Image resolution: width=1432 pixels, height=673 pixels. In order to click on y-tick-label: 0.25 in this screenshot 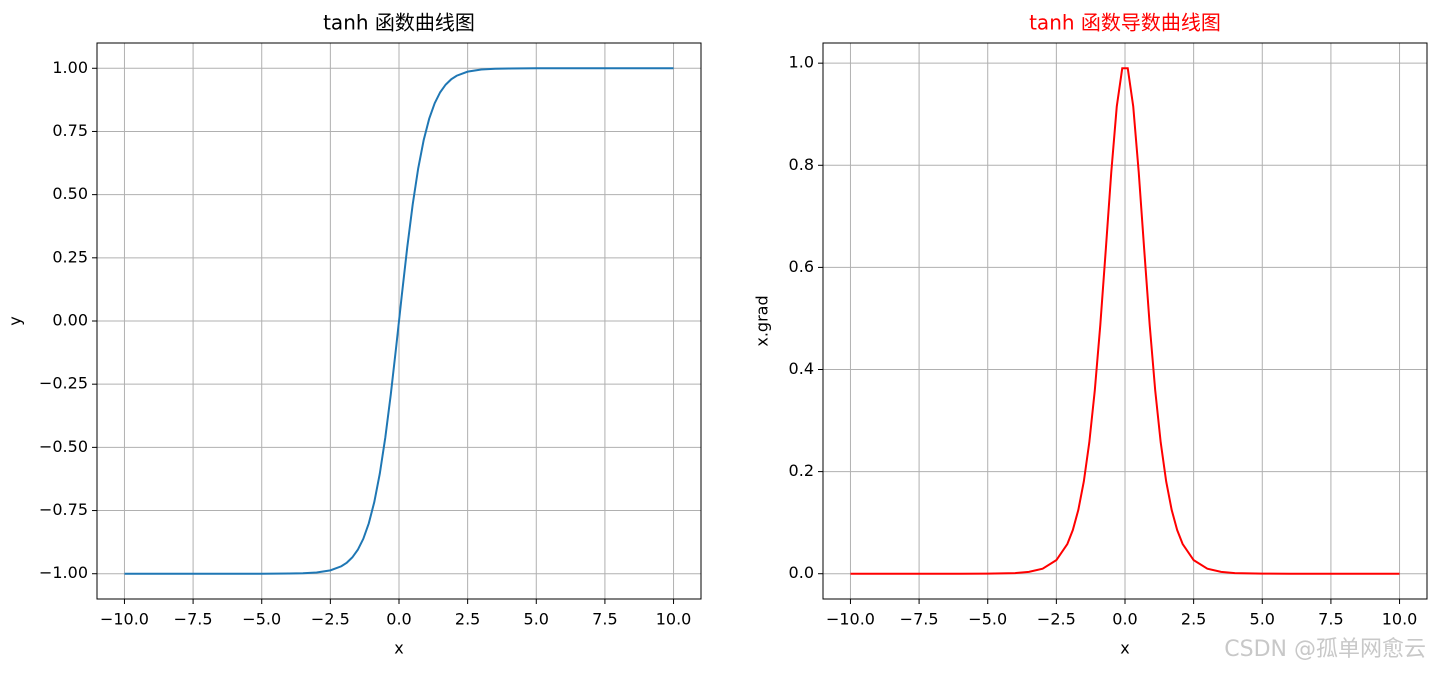, I will do `click(70, 256)`.